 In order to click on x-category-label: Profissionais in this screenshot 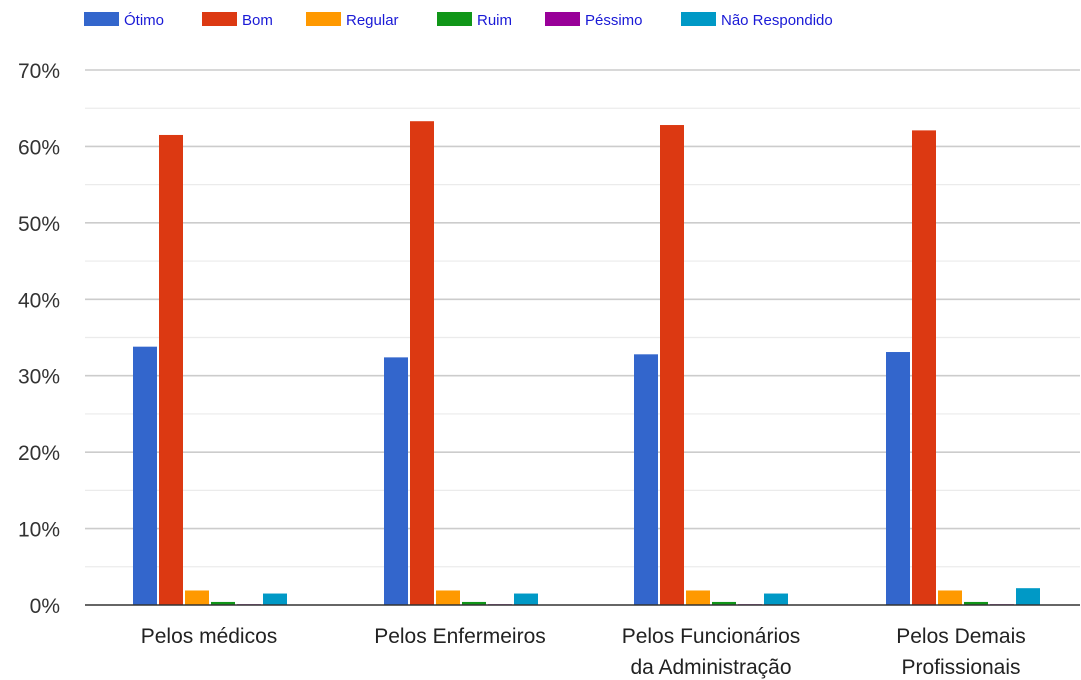, I will do `click(960, 667)`.